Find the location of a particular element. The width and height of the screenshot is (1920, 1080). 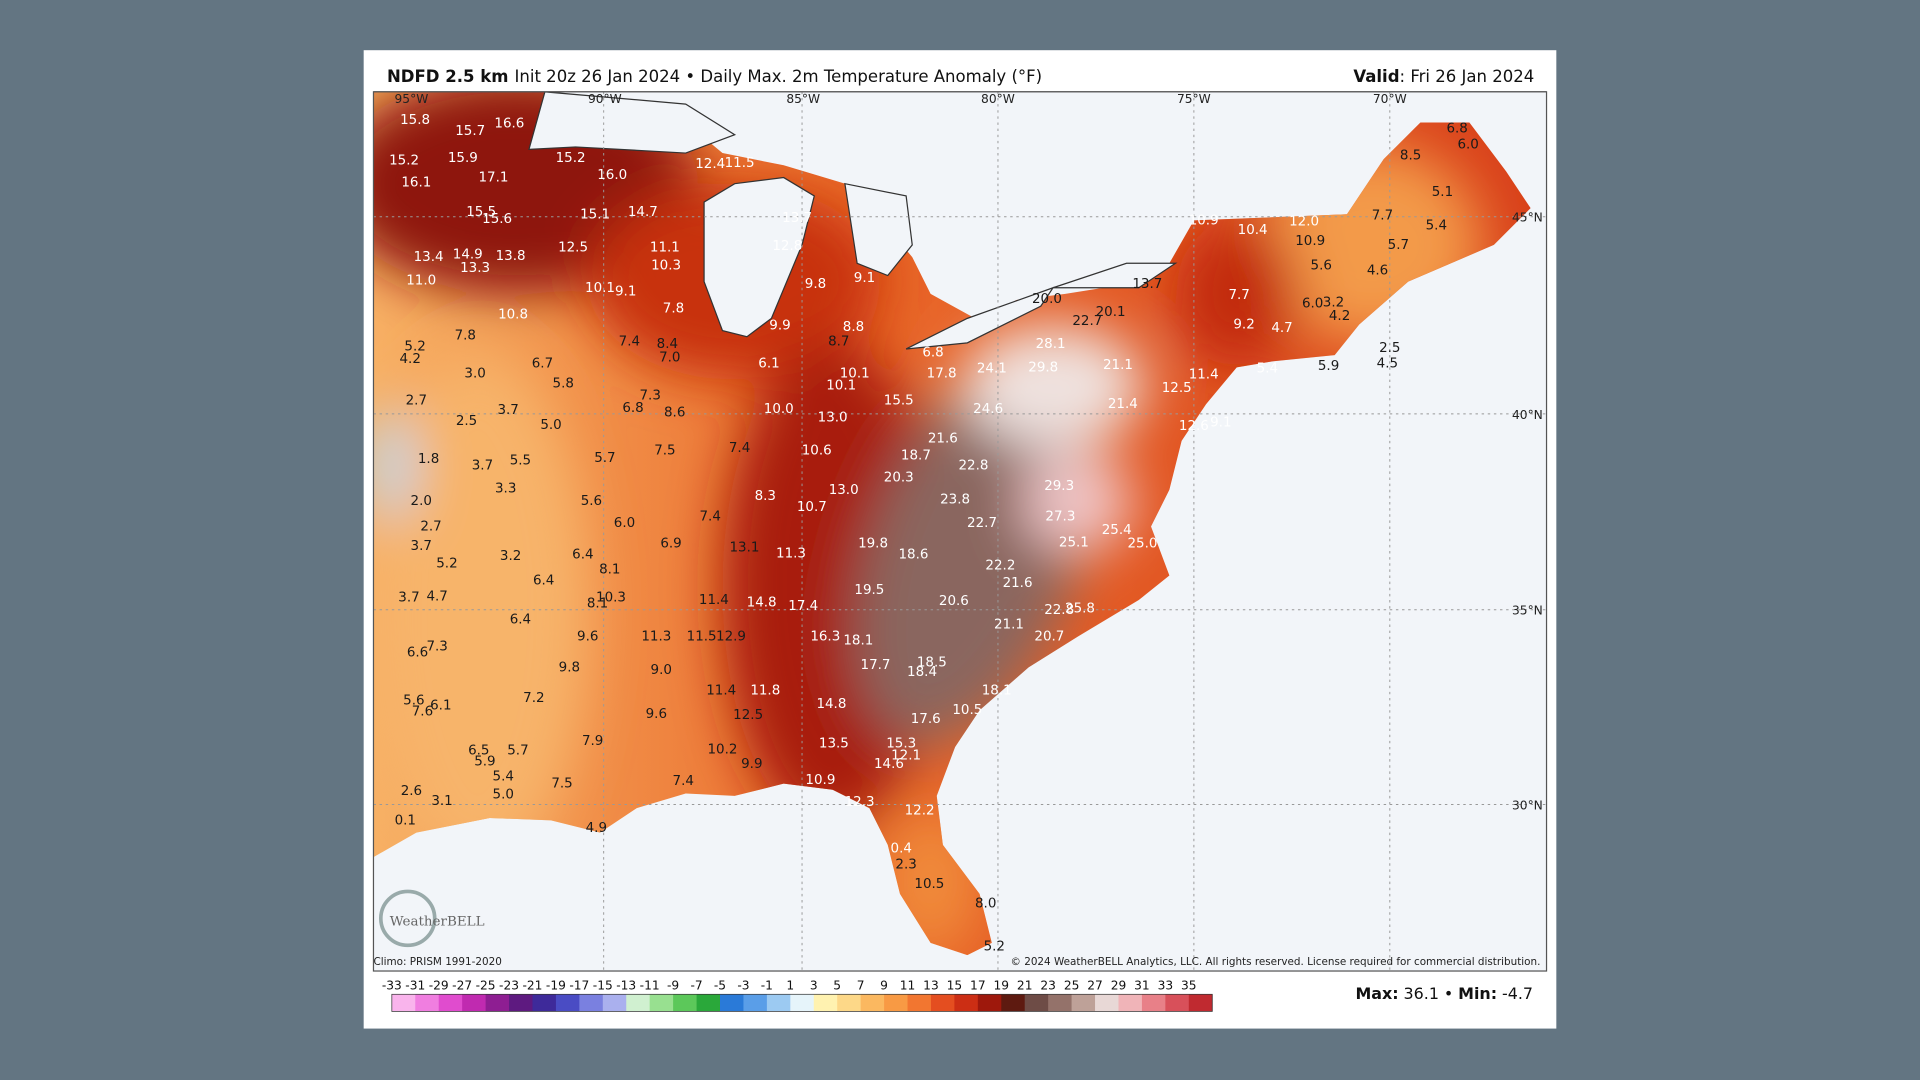

map-value-label: 10.5 is located at coordinates (929, 884).